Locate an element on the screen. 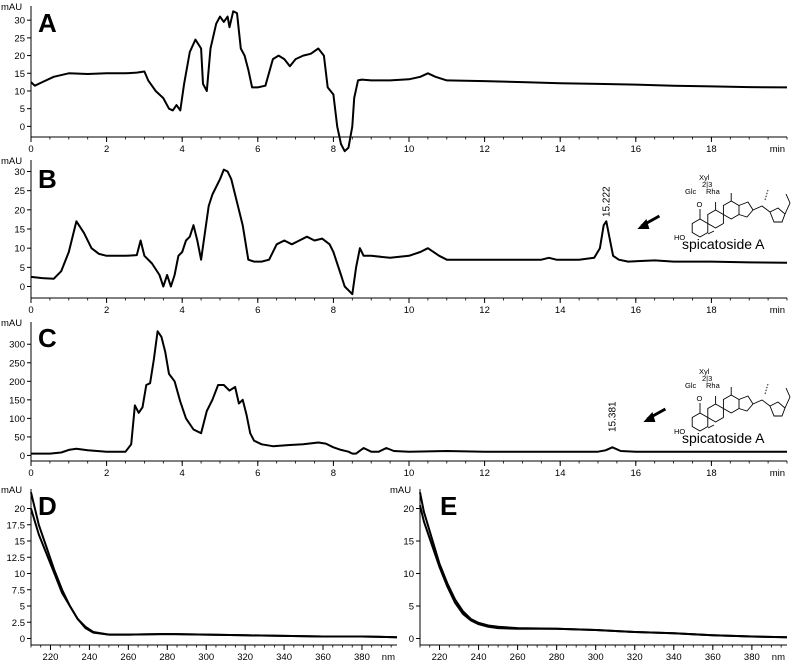 This screenshot has height=670, width=800. x-tick-label: 12 is located at coordinates (484, 310).